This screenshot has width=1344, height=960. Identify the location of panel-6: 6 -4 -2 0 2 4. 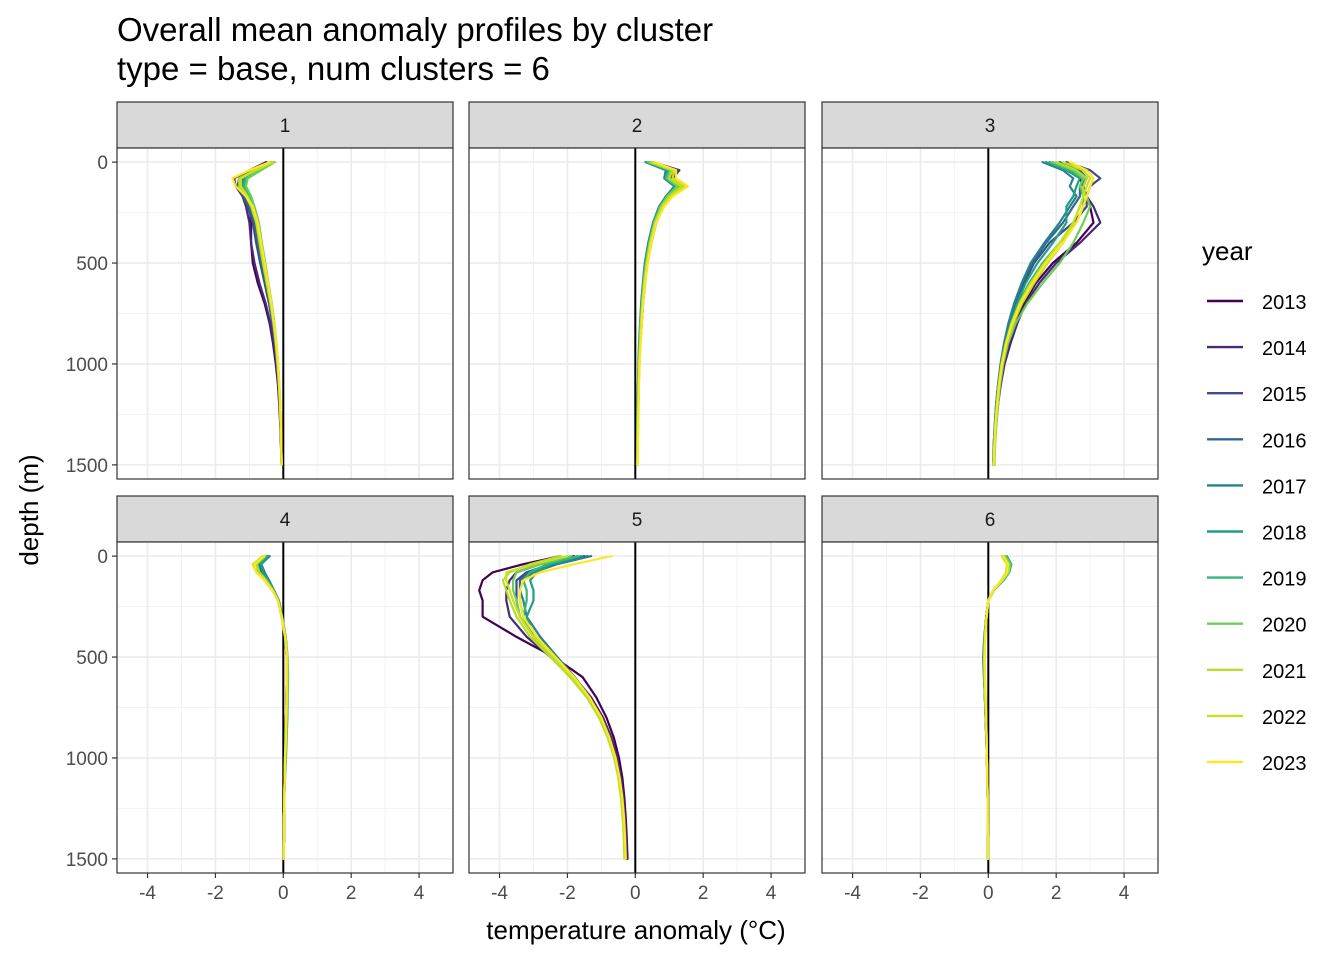
(990, 699).